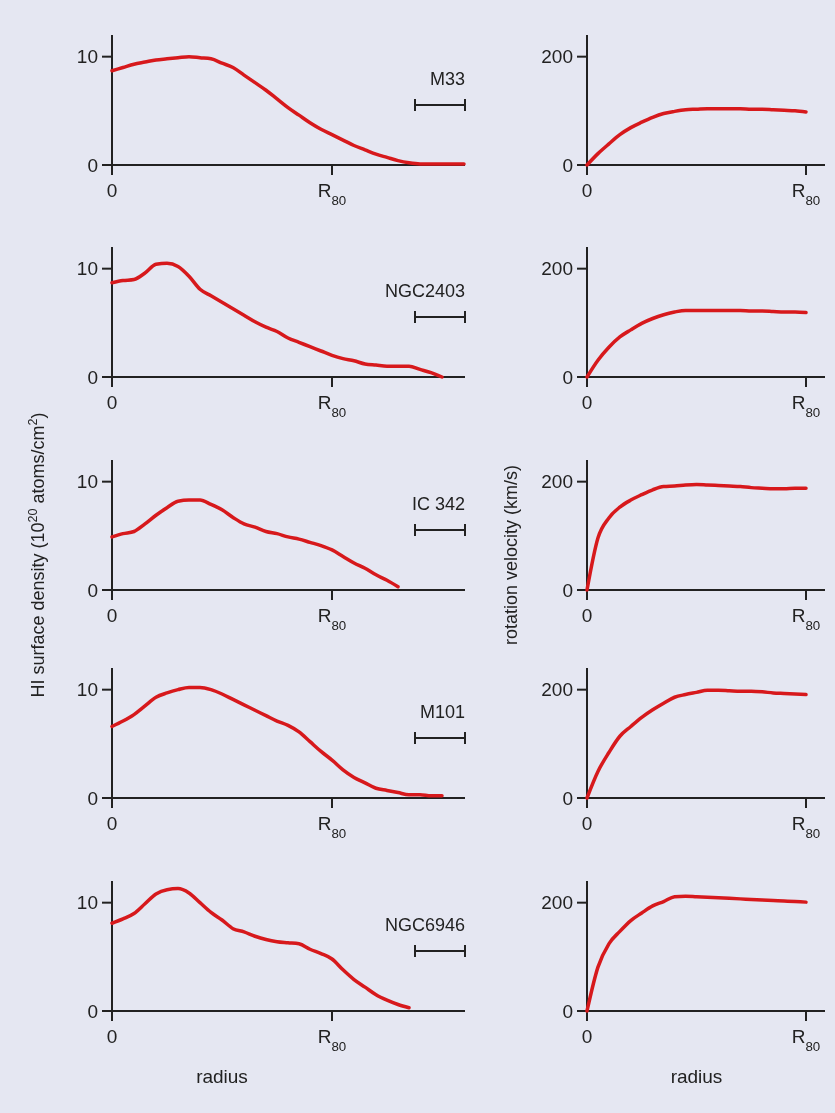 This screenshot has height=1113, width=835. Describe the element at coordinates (424, 925) in the screenshot. I see `annotation: NGC6946` at that location.